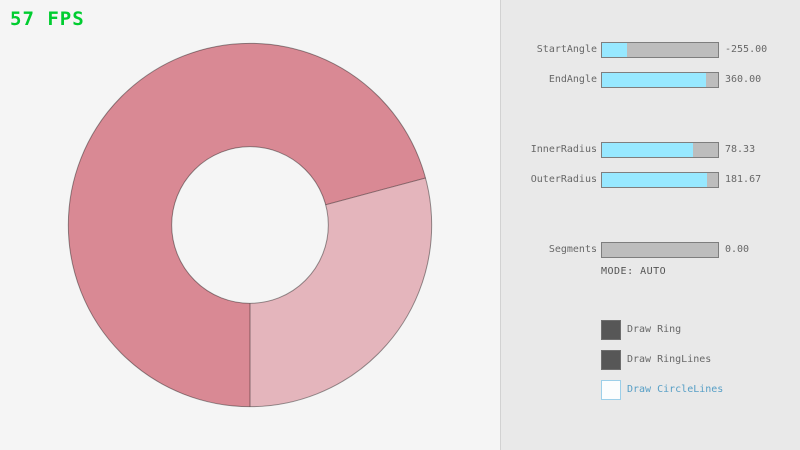 The height and width of the screenshot is (450, 800). What do you see at coordinates (660, 50) in the screenshot?
I see `slider-start-angle` at bounding box center [660, 50].